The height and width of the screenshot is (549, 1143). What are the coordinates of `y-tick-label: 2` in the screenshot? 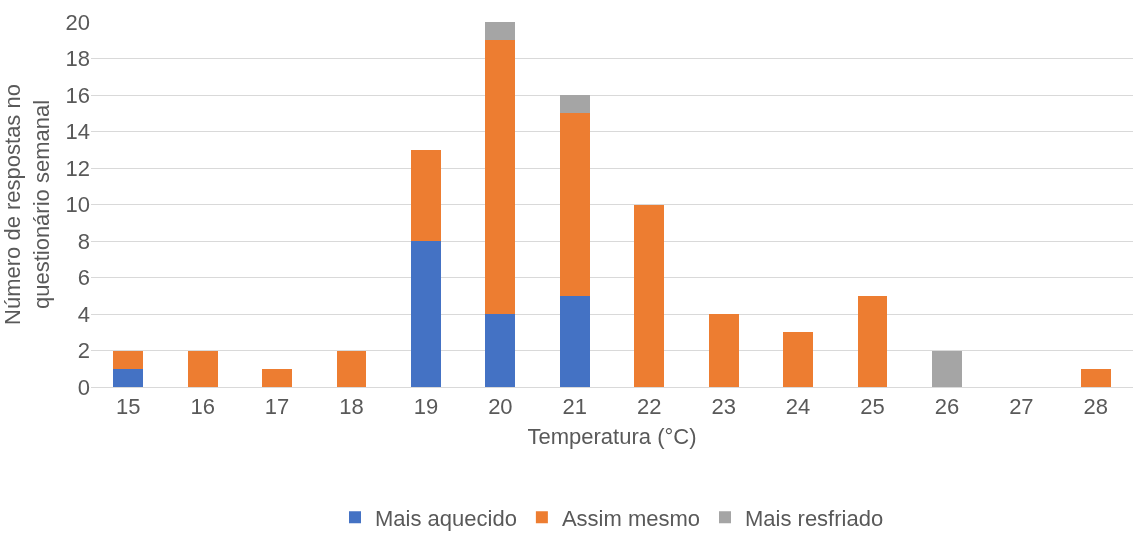 It's located at (83, 351).